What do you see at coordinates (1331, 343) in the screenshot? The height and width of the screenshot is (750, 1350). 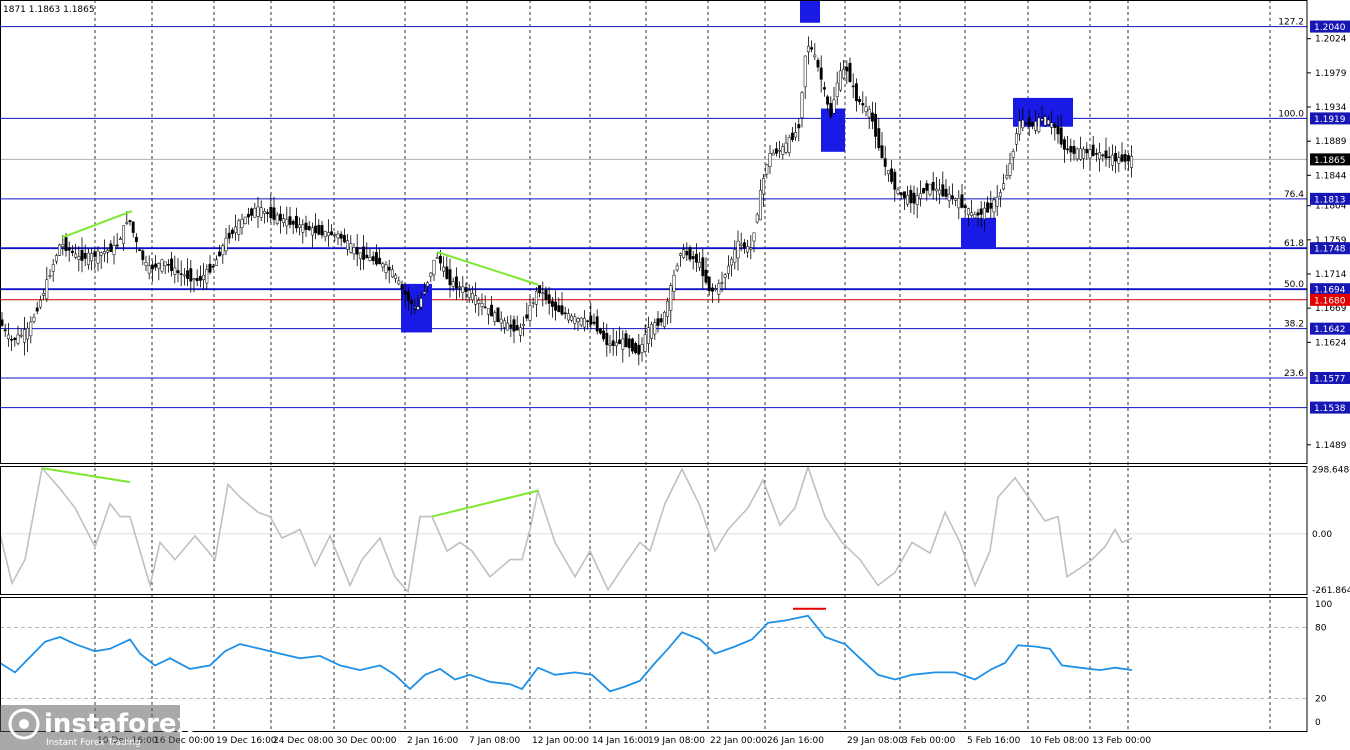 I see `price-tick-label: 1.1624` at bounding box center [1331, 343].